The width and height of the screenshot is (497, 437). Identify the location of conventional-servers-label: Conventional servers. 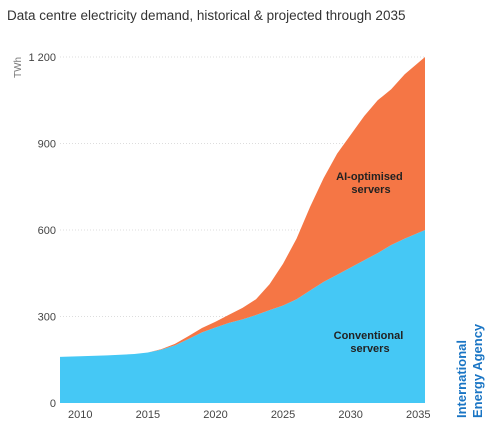
(370, 342).